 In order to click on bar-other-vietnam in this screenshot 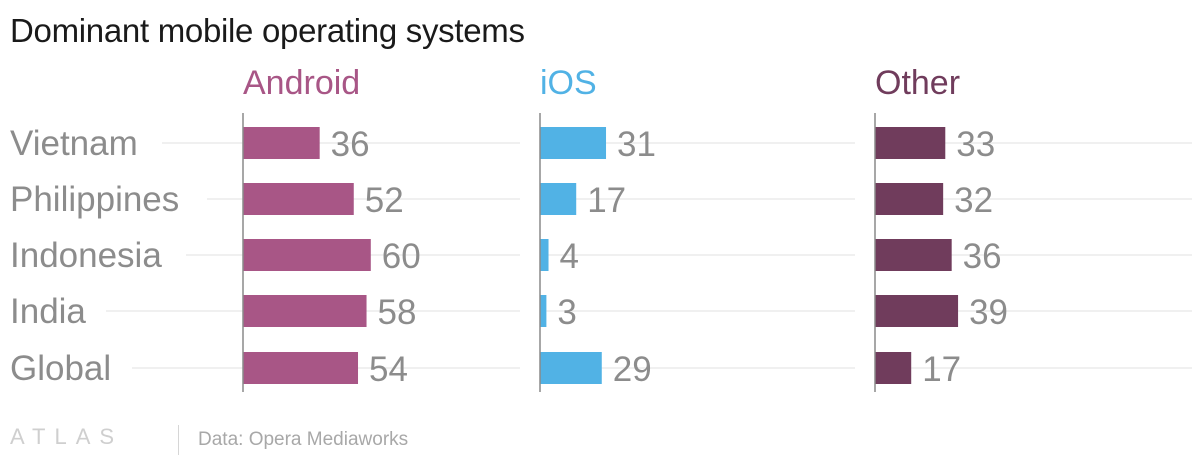, I will do `click(910, 143)`.